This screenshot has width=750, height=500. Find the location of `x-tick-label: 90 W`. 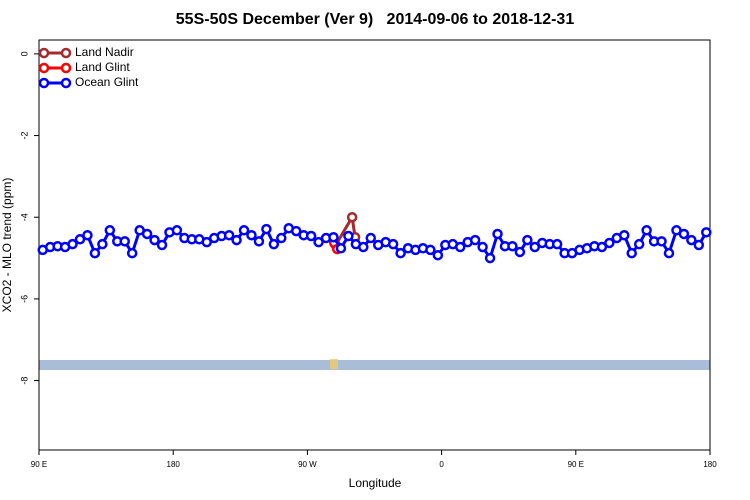

x-tick-label: 90 W is located at coordinates (307, 464).